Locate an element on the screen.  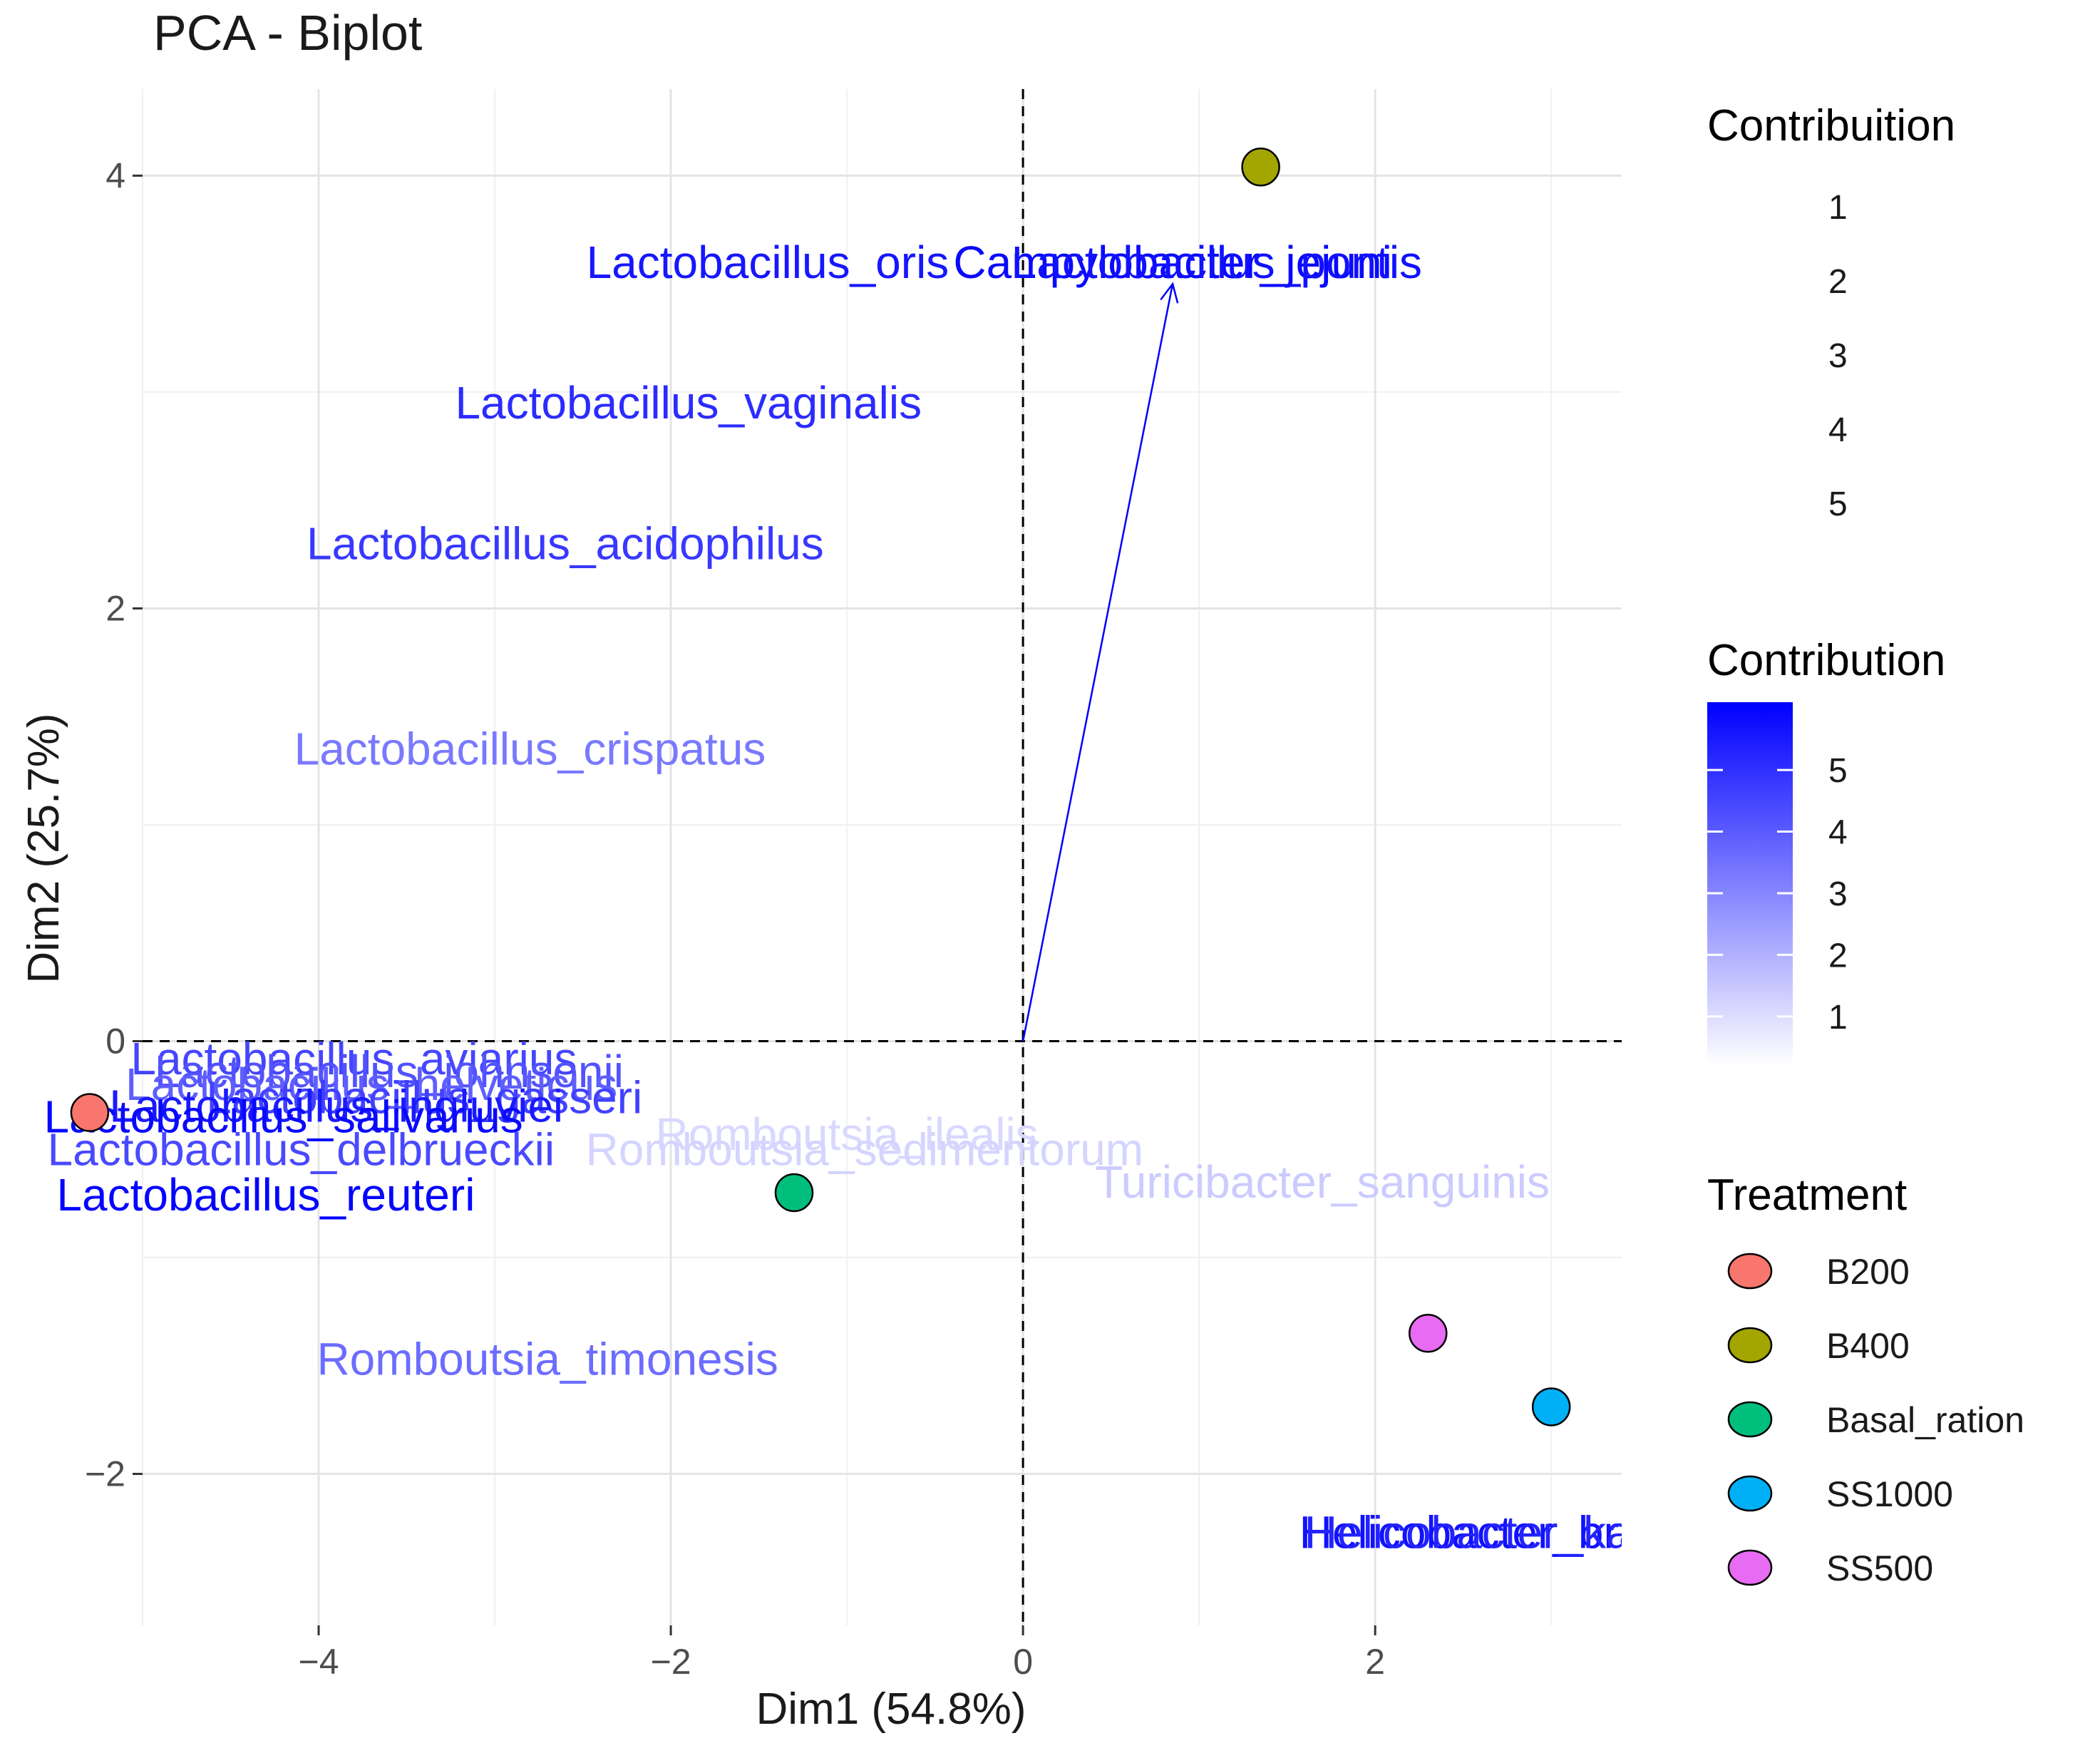
variable-label: Romboutsia_timonesis is located at coordinates (547, 1359).